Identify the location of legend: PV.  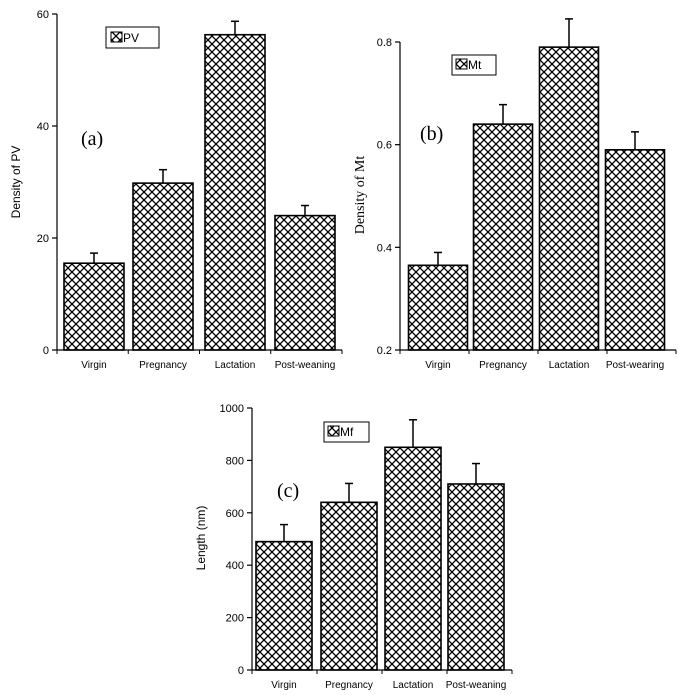
(132, 37).